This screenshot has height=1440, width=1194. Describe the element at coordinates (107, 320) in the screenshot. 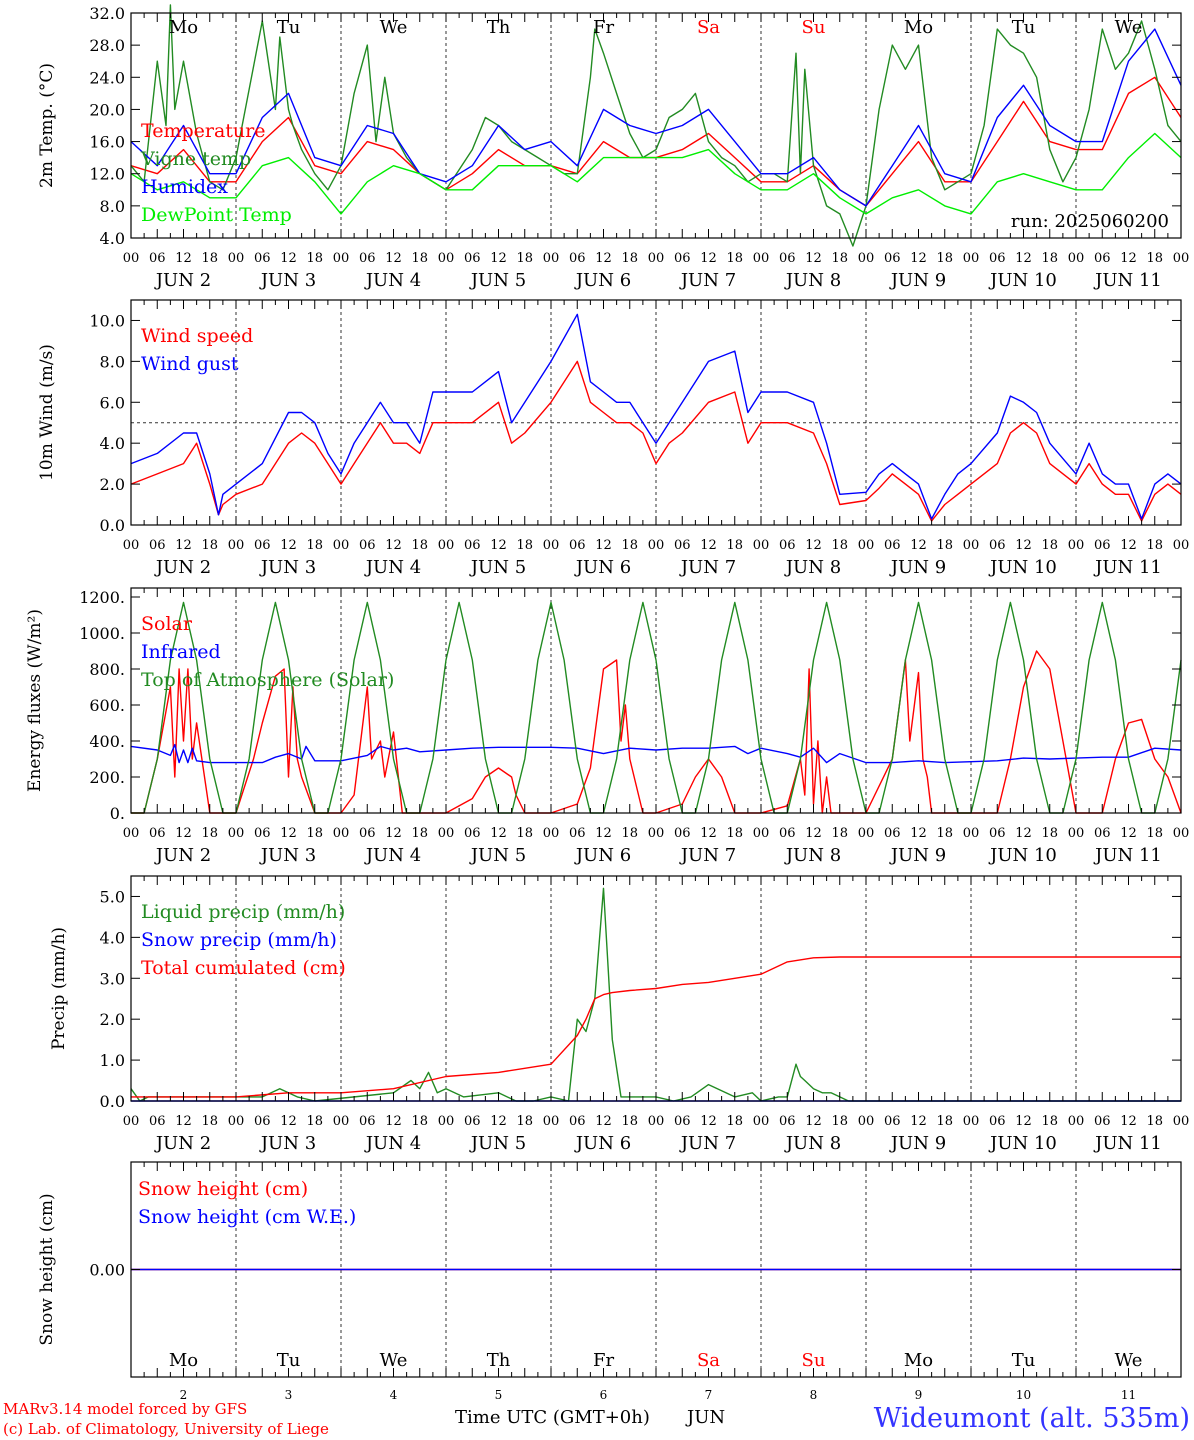

I see `y-tick-label: 10.0` at that location.